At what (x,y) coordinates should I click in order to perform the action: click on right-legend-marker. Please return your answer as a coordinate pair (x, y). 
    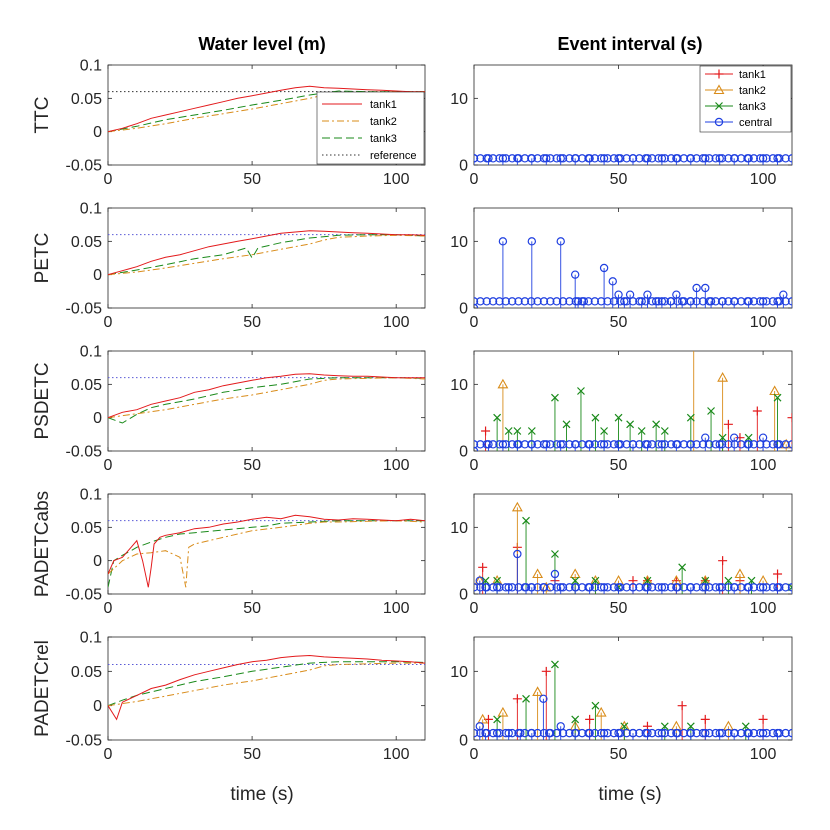
    Looking at the image, I should click on (719, 89).